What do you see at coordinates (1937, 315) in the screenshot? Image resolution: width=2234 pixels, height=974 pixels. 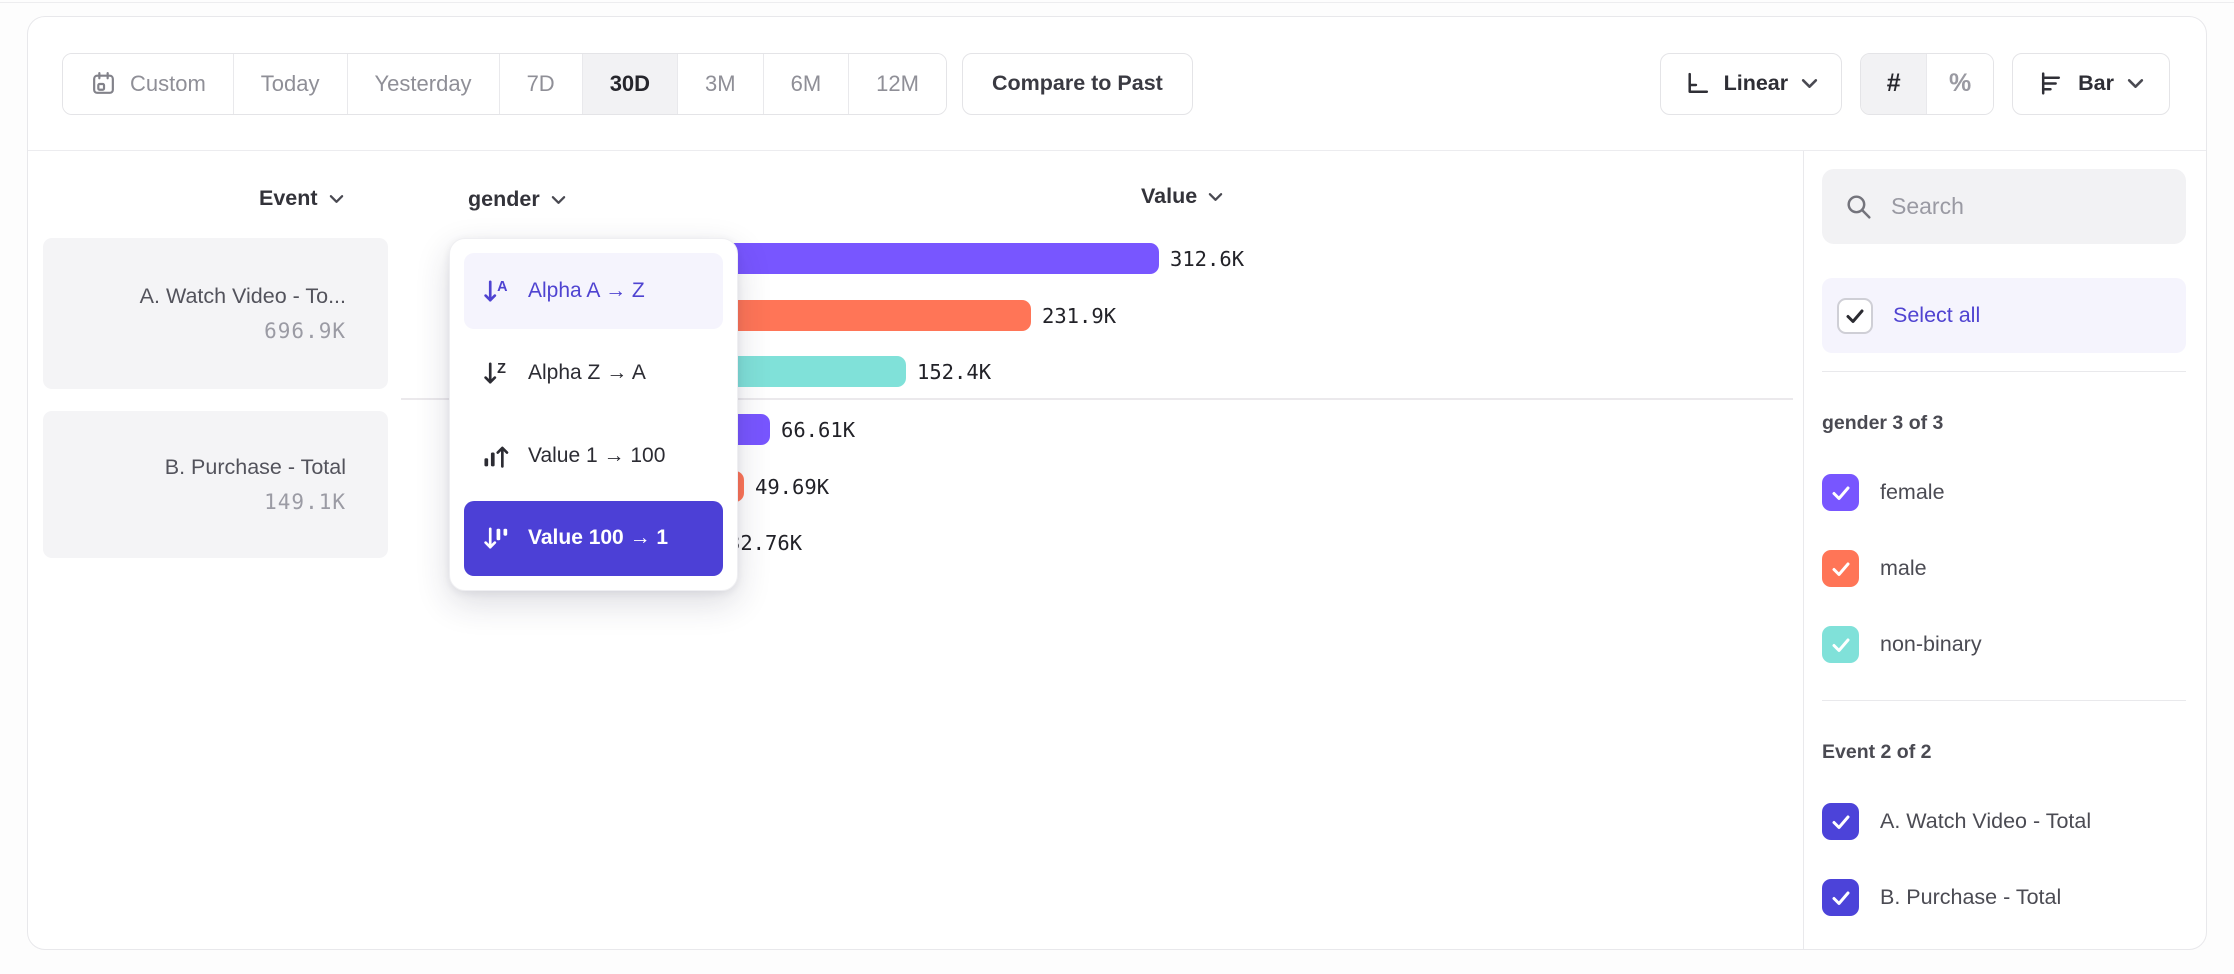 I see `select-all-label: Select all` at bounding box center [1937, 315].